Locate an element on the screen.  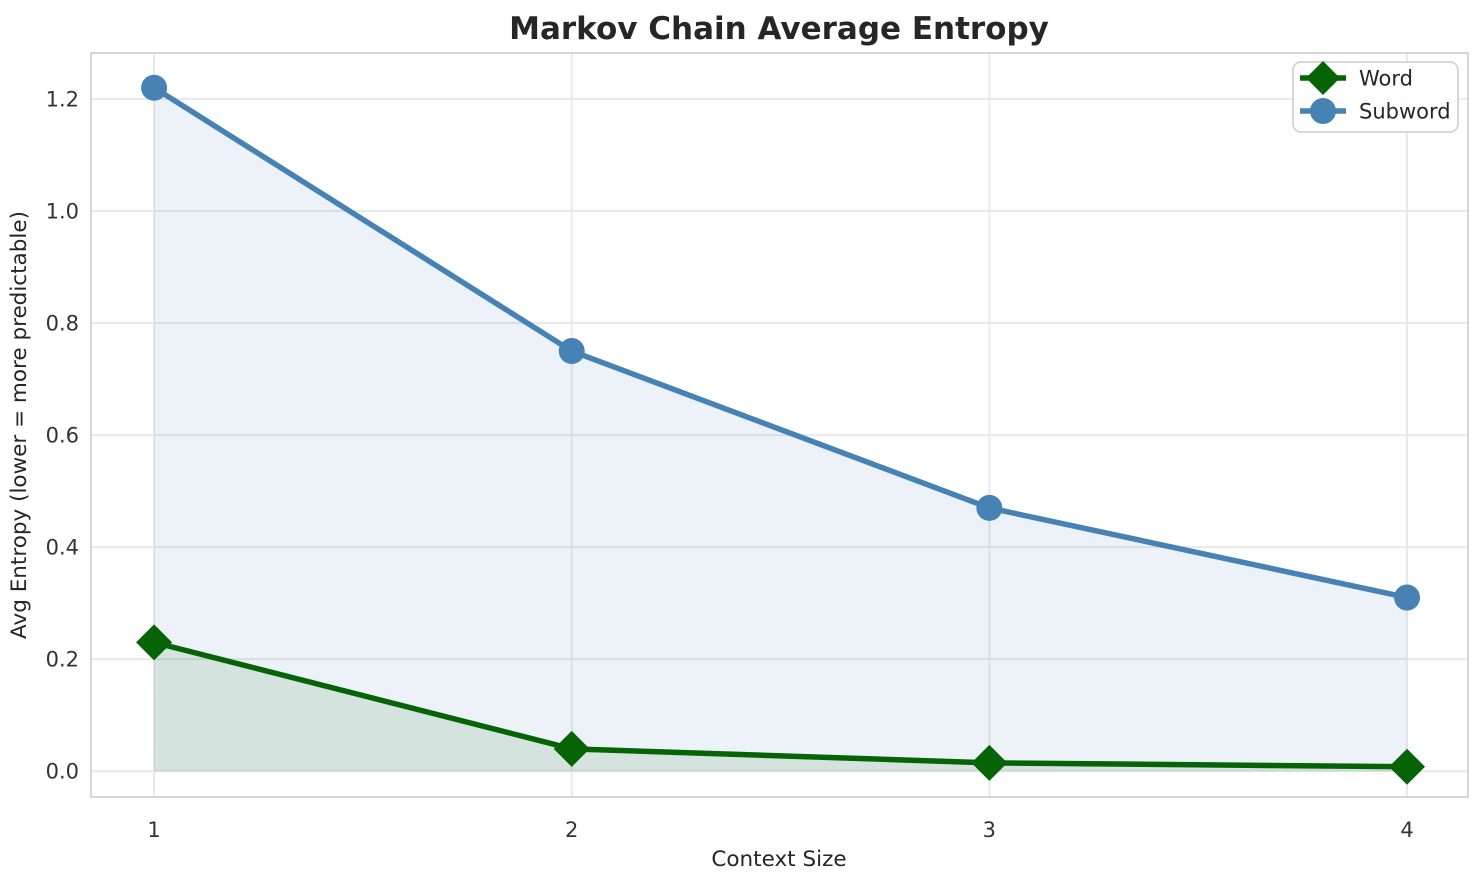
word-area-fill is located at coordinates (781, 707).